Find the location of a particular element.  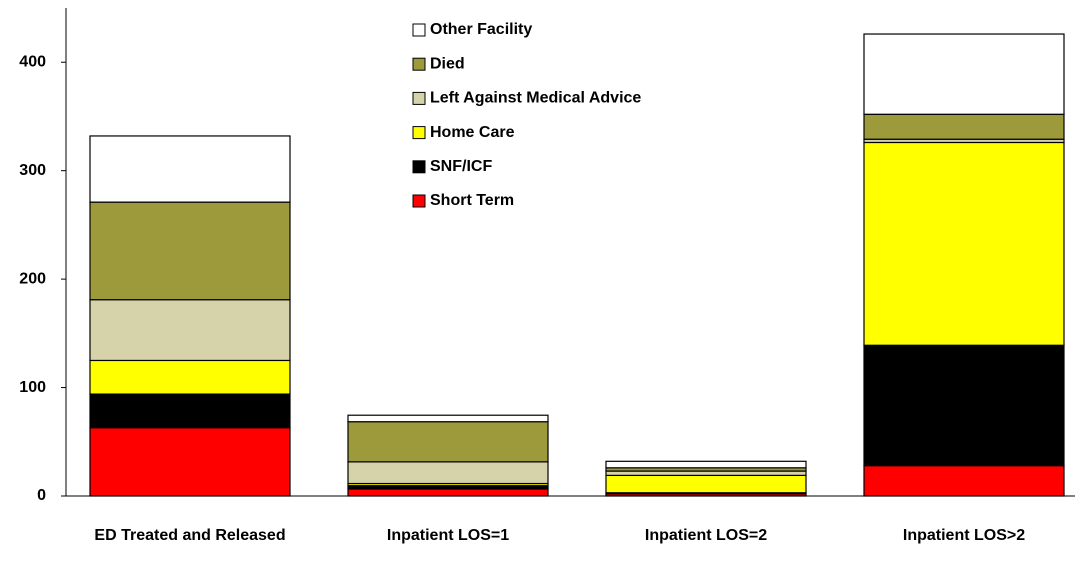

x-tick-label: Inpatient LOS=2 is located at coordinates (706, 535).